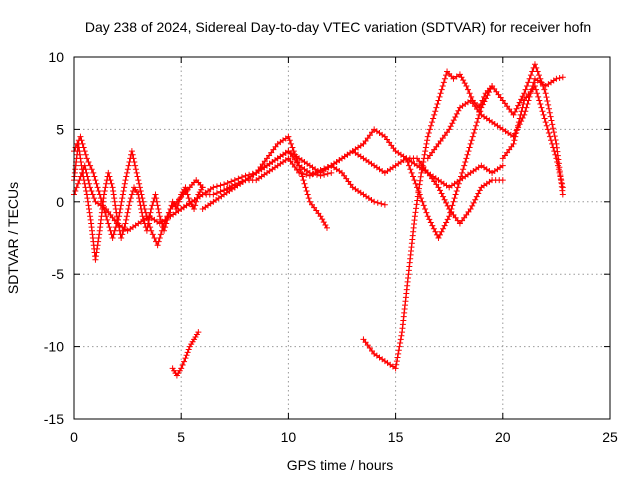  Describe the element at coordinates (503, 437) in the screenshot. I see `x-tick-label: 20` at that location.